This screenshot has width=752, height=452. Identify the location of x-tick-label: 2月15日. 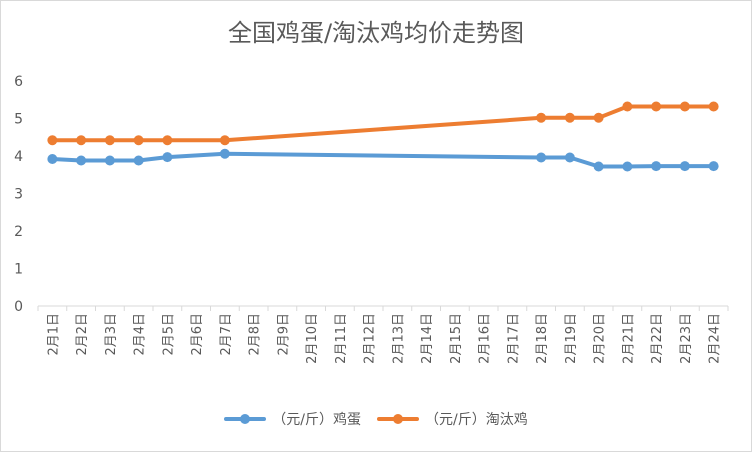
(456, 338).